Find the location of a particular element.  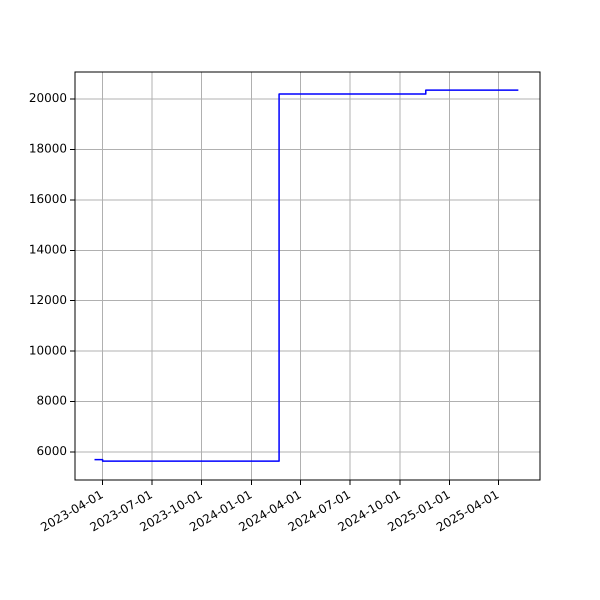

y-tick-label: 14000 is located at coordinates (47, 249).